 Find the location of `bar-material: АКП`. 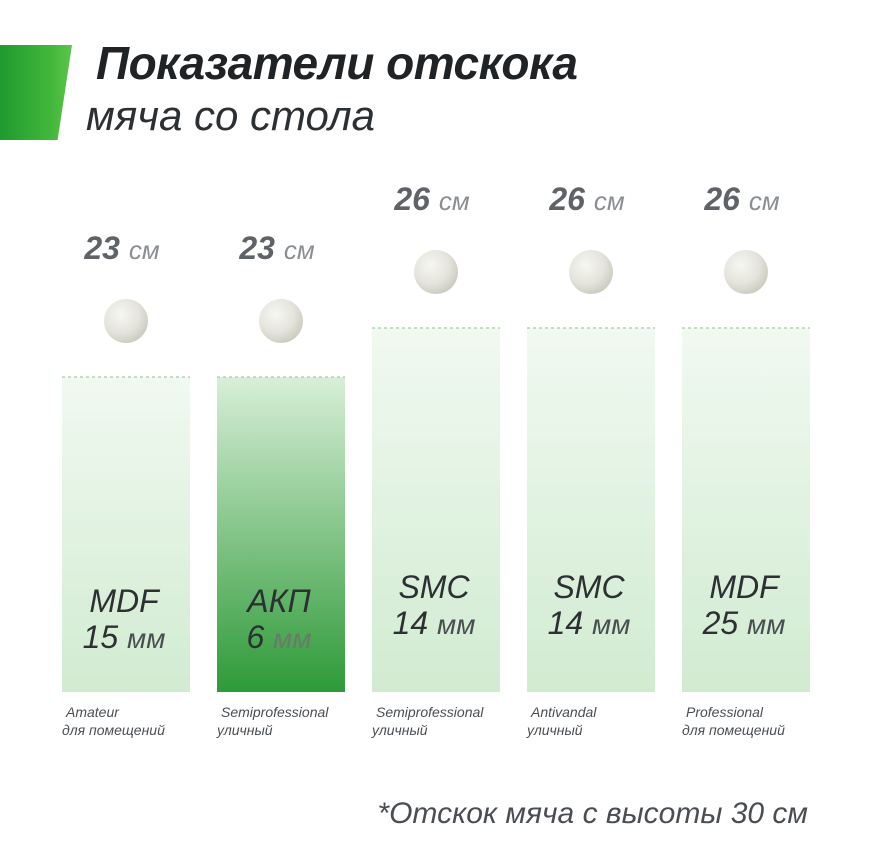

bar-material: АКП is located at coordinates (278, 601).